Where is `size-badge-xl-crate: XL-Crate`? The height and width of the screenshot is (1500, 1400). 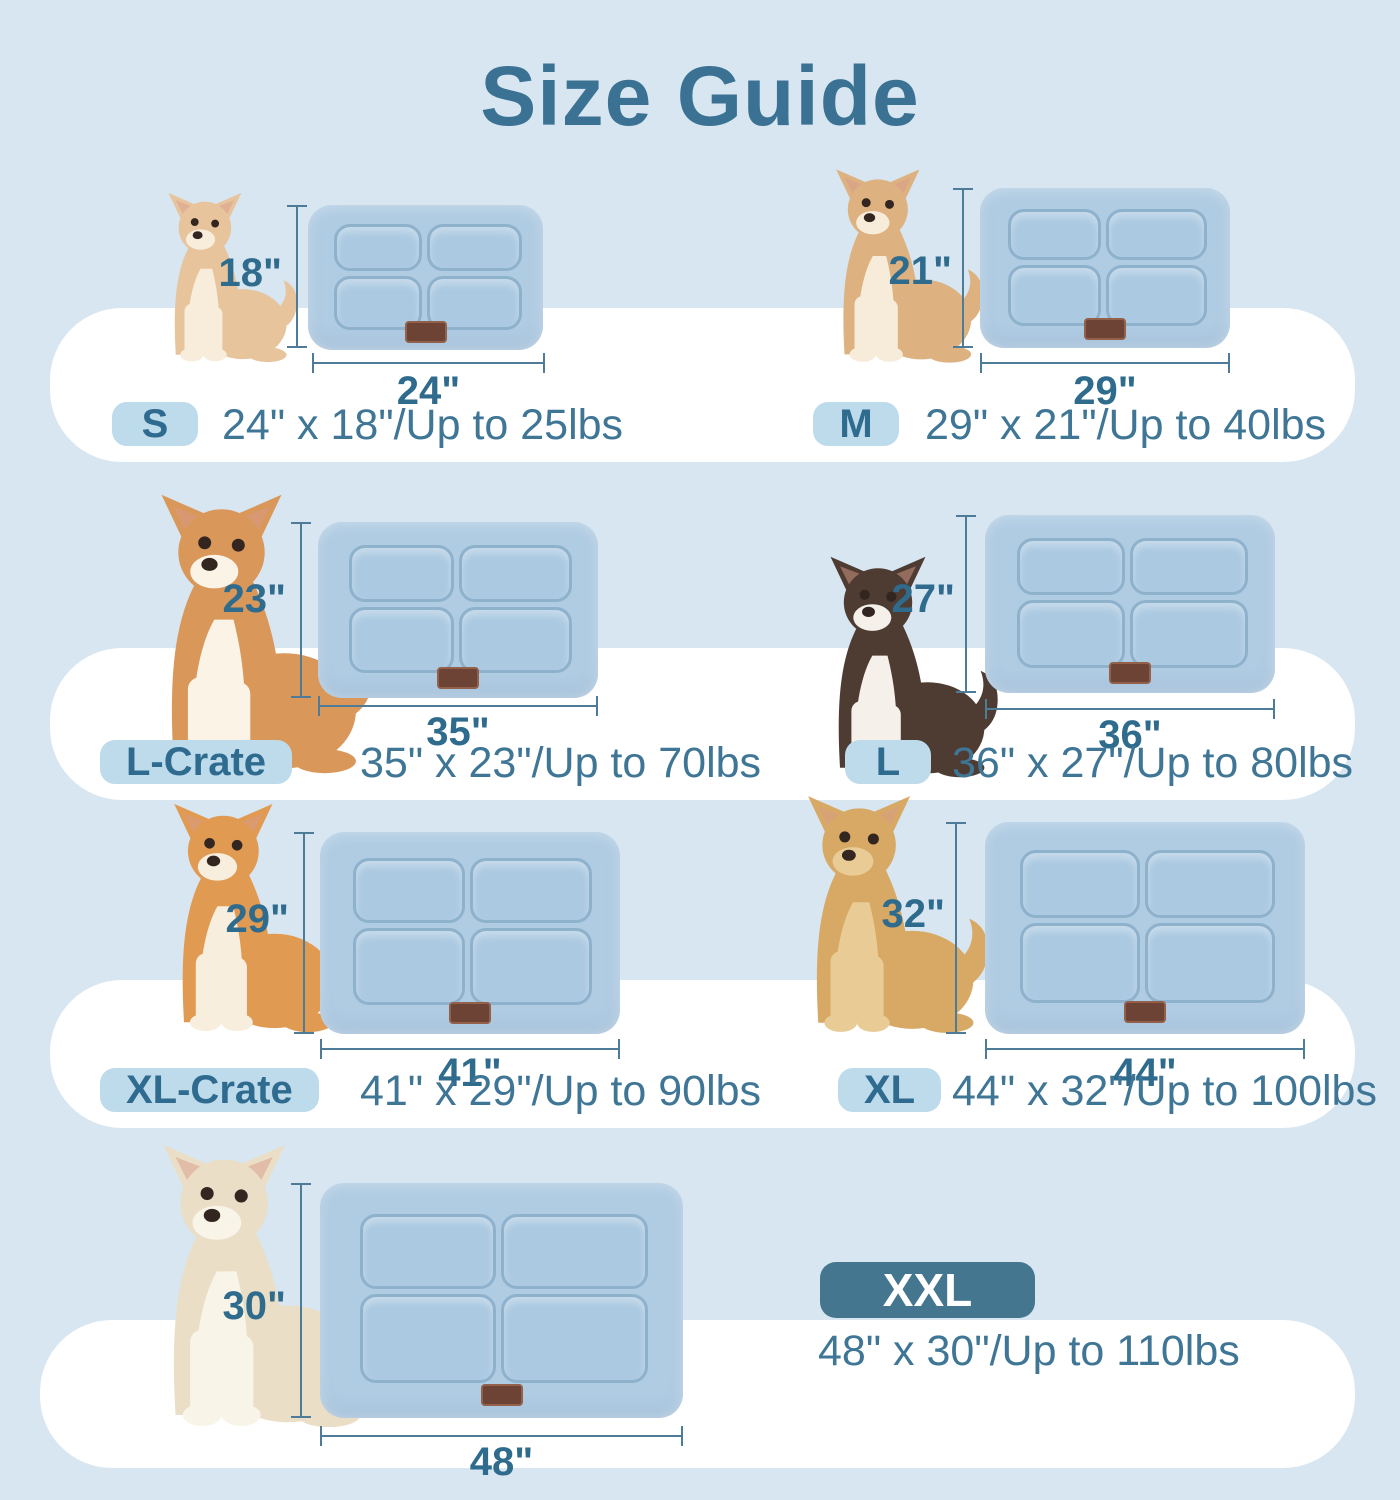
size-badge-xl-crate: XL-Crate is located at coordinates (209, 1090).